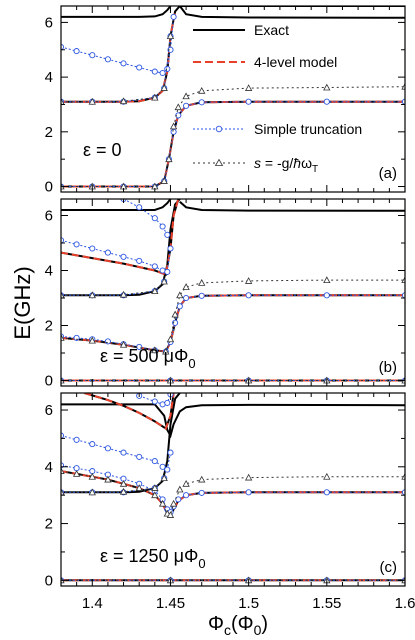 This screenshot has width=415, height=640. I want to click on legend-s-sub: T, so click(315, 169).